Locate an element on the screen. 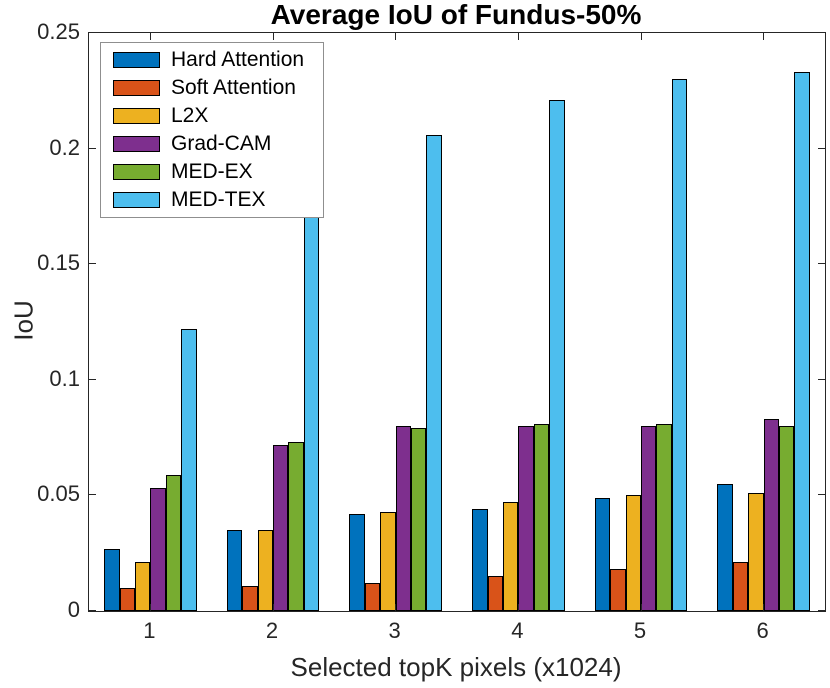  x-tick-label: 2 is located at coordinates (272, 630).